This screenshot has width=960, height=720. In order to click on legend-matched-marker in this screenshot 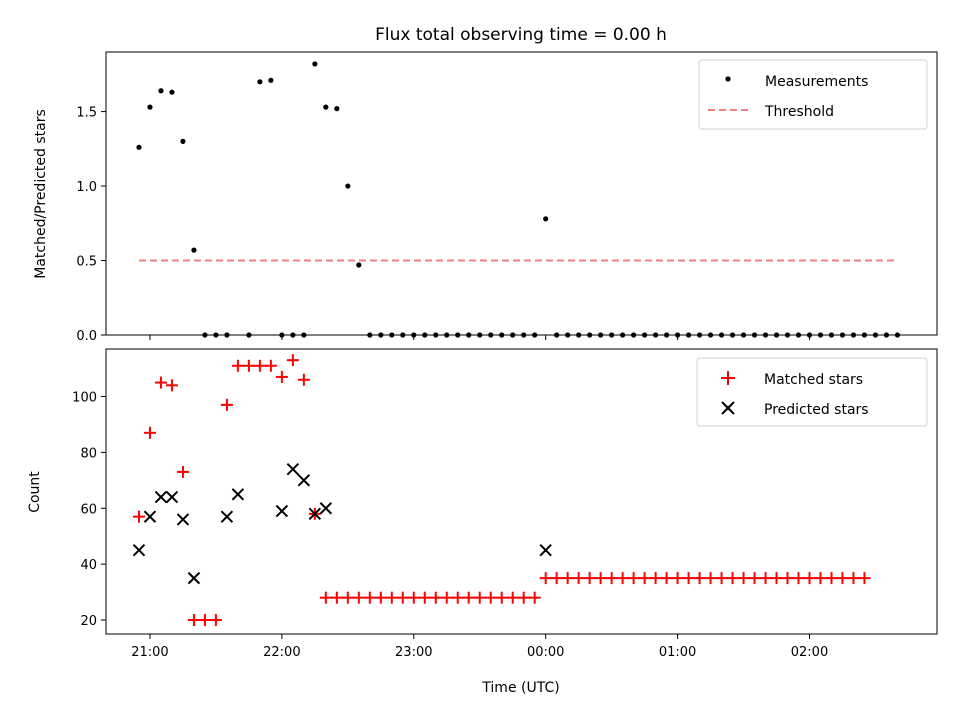, I will do `click(728, 378)`.